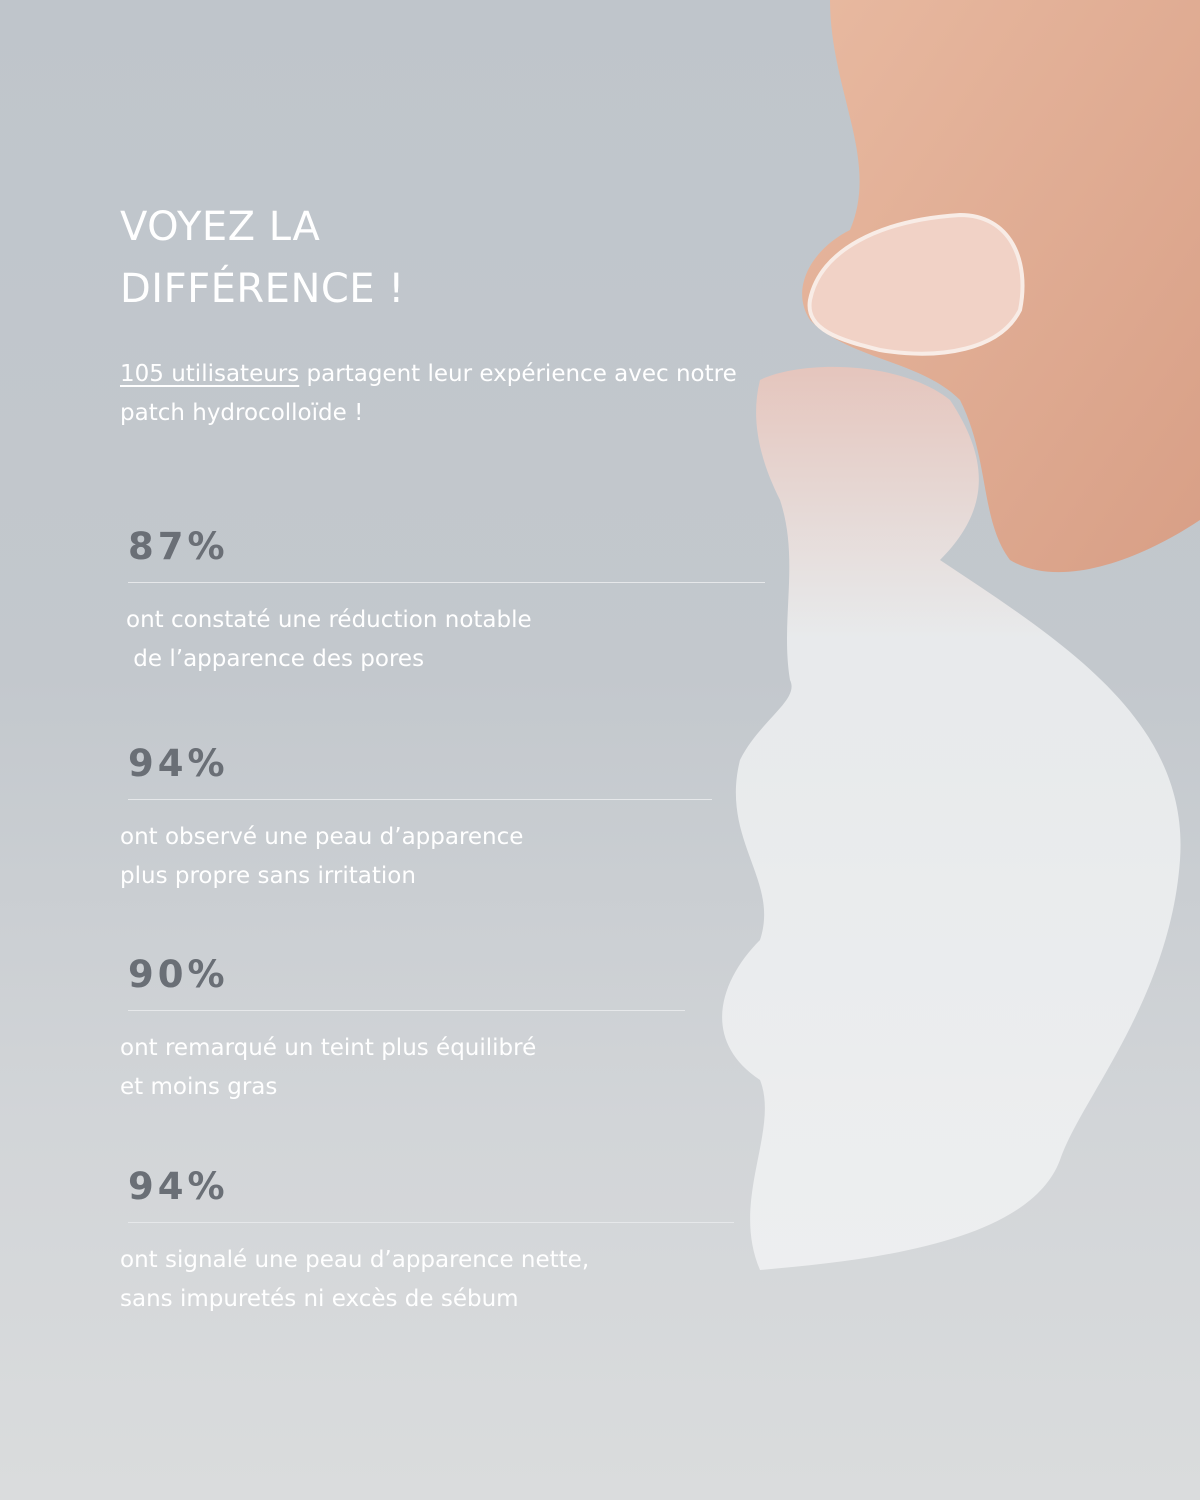  I want to click on users-link: 105 utilisateurs, so click(210, 374).